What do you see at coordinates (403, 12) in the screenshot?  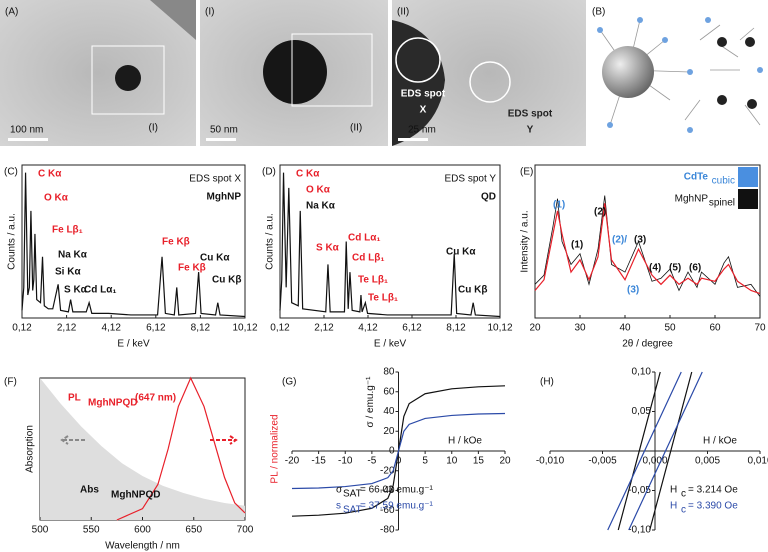 I see `panel-label: (II)` at bounding box center [403, 12].